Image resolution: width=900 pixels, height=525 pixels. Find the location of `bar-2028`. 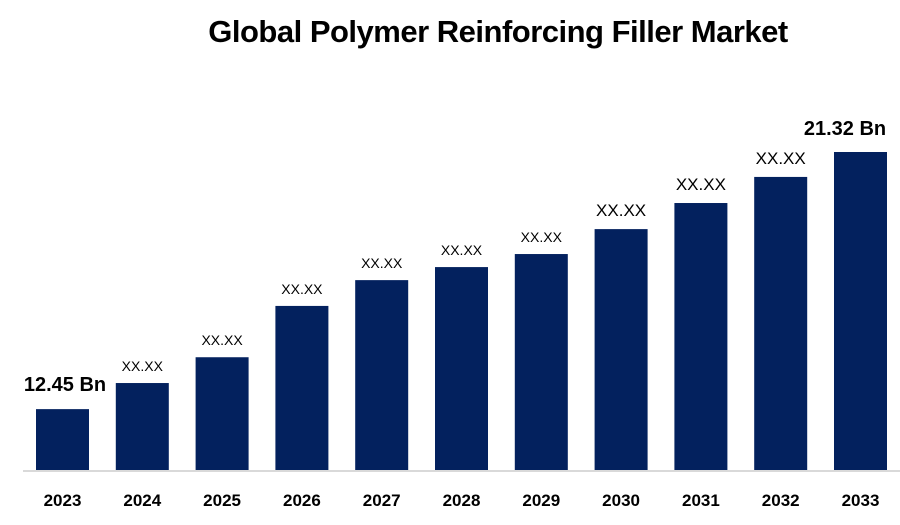

bar-2028 is located at coordinates (461, 368).